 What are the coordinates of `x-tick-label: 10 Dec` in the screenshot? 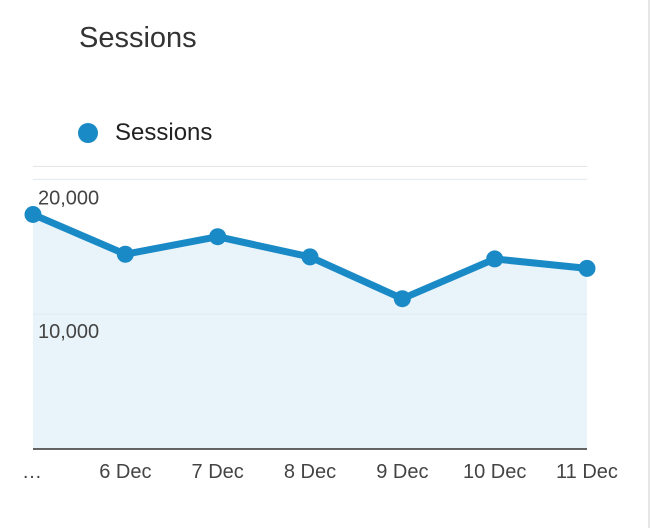 It's located at (494, 472).